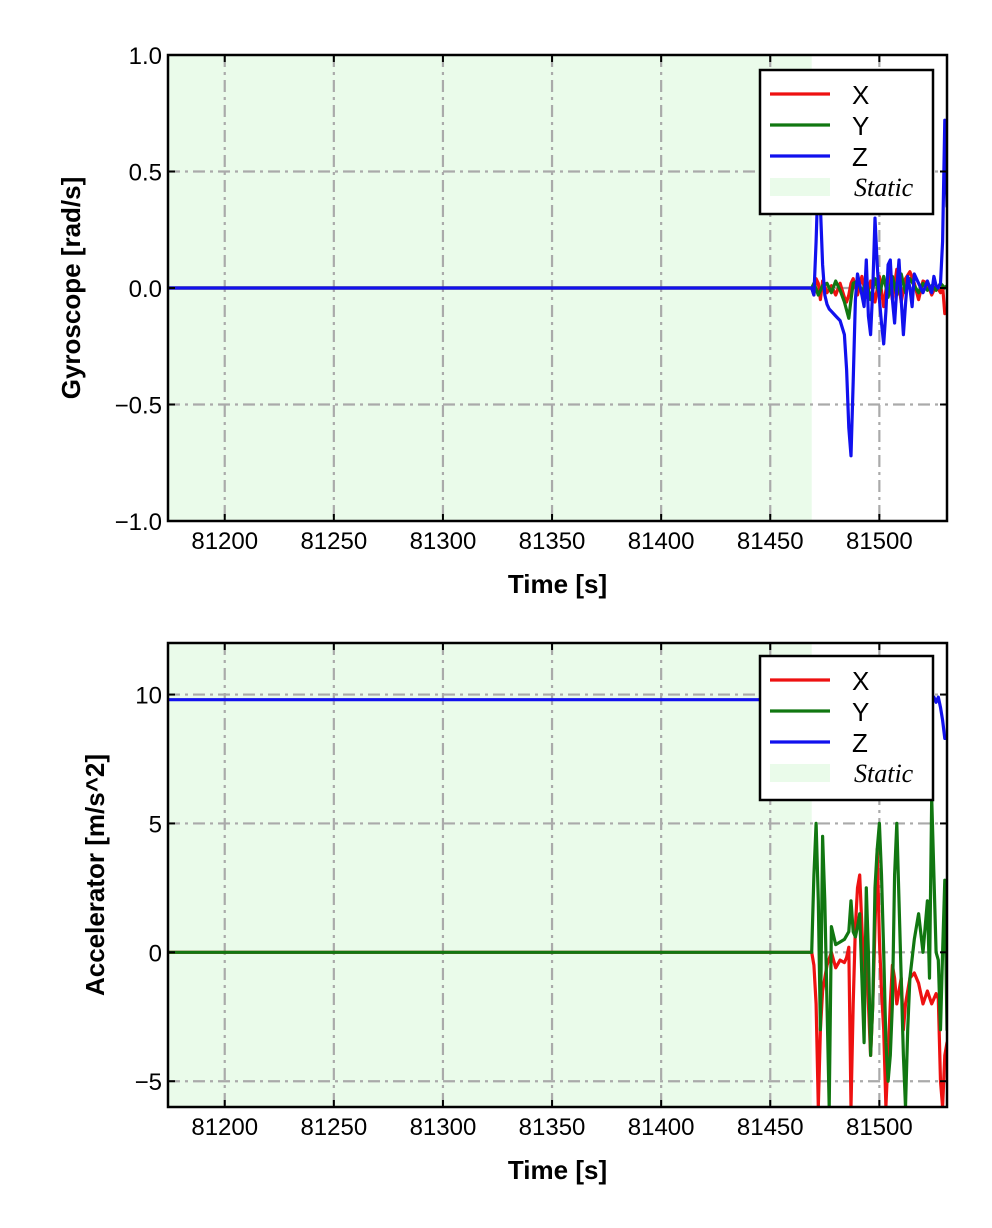  Describe the element at coordinates (145, 56) in the screenshot. I see `y-tick-label: 1.0` at that location.